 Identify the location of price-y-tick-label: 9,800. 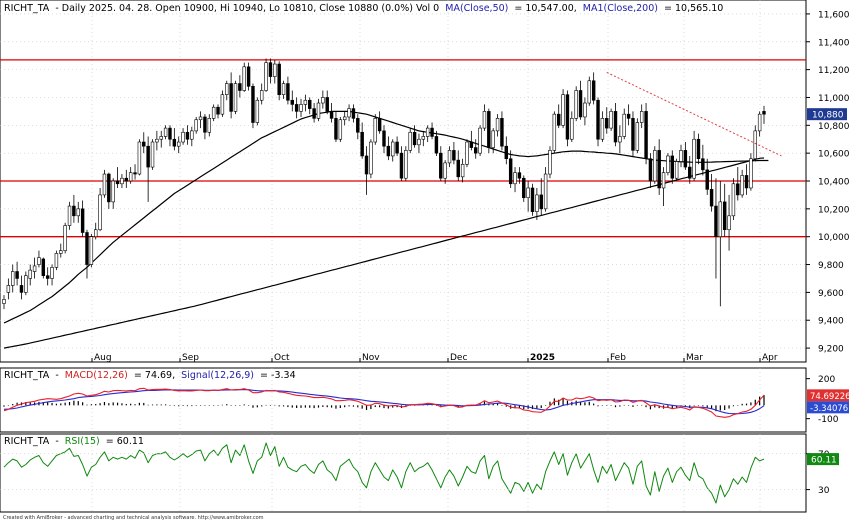
(831, 266).